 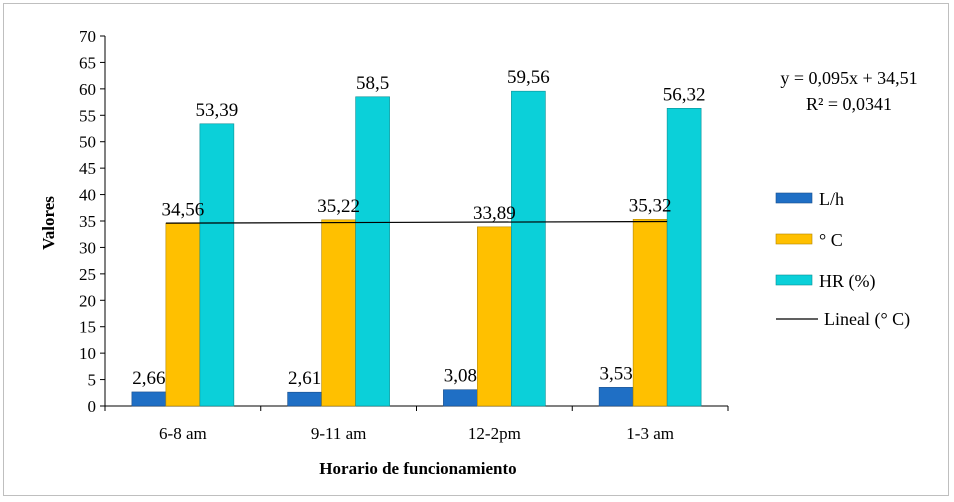 What do you see at coordinates (794, 280) in the screenshot?
I see `legend-swatch-hr` at bounding box center [794, 280].